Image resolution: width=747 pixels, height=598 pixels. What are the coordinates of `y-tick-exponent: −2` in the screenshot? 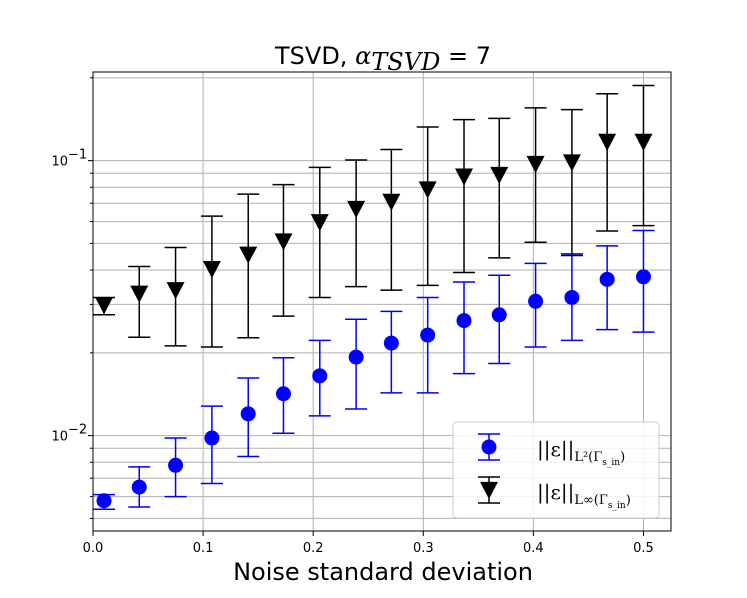 It's located at (77, 430).